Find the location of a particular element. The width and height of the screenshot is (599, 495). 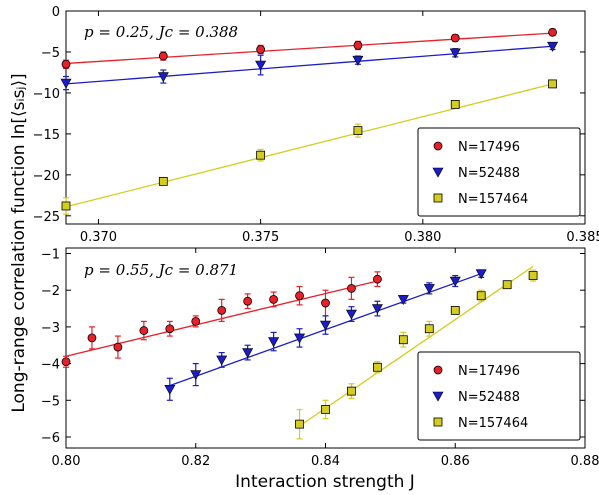

bottom-x-tick-label: 0.80 is located at coordinates (66, 461).